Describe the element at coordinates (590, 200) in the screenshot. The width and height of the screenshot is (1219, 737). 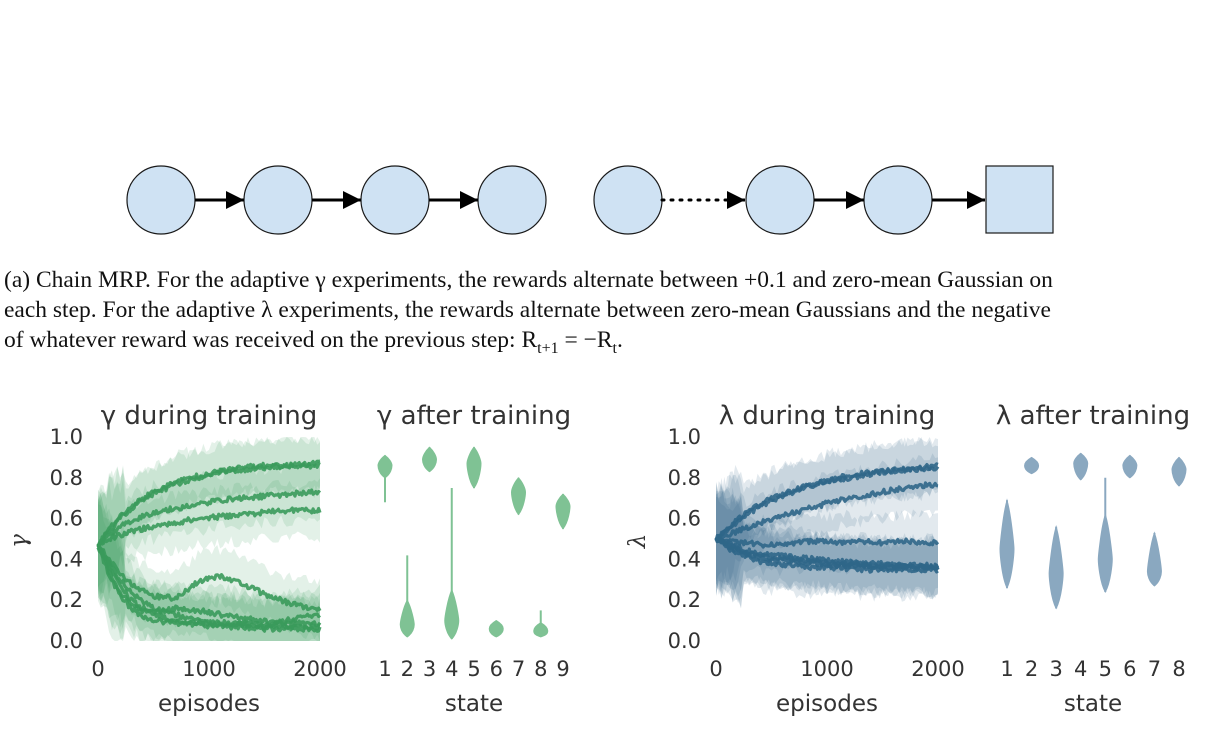
I see `chain-mrp-diagram` at that location.